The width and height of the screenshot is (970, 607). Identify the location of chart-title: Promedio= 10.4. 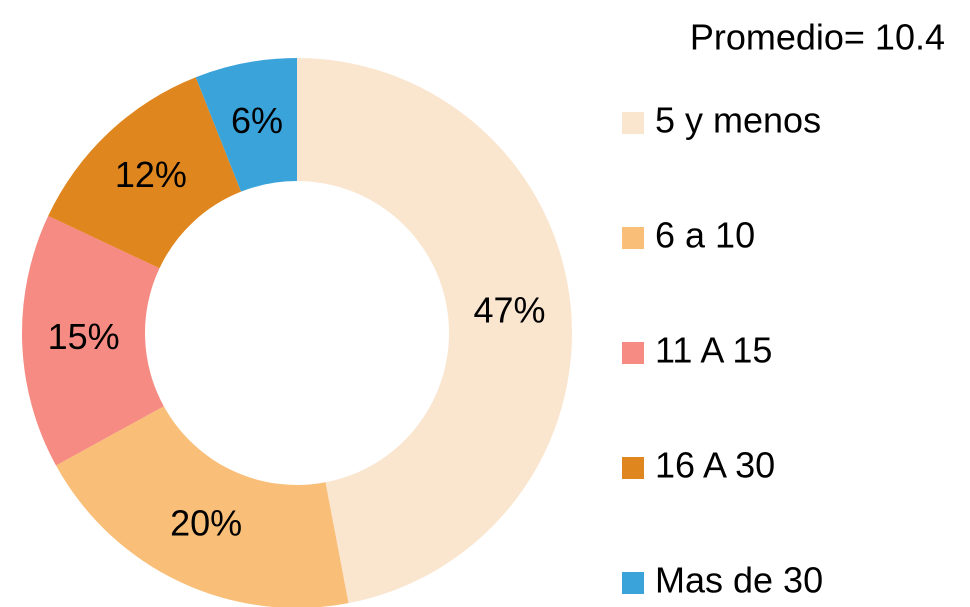
(817, 37).